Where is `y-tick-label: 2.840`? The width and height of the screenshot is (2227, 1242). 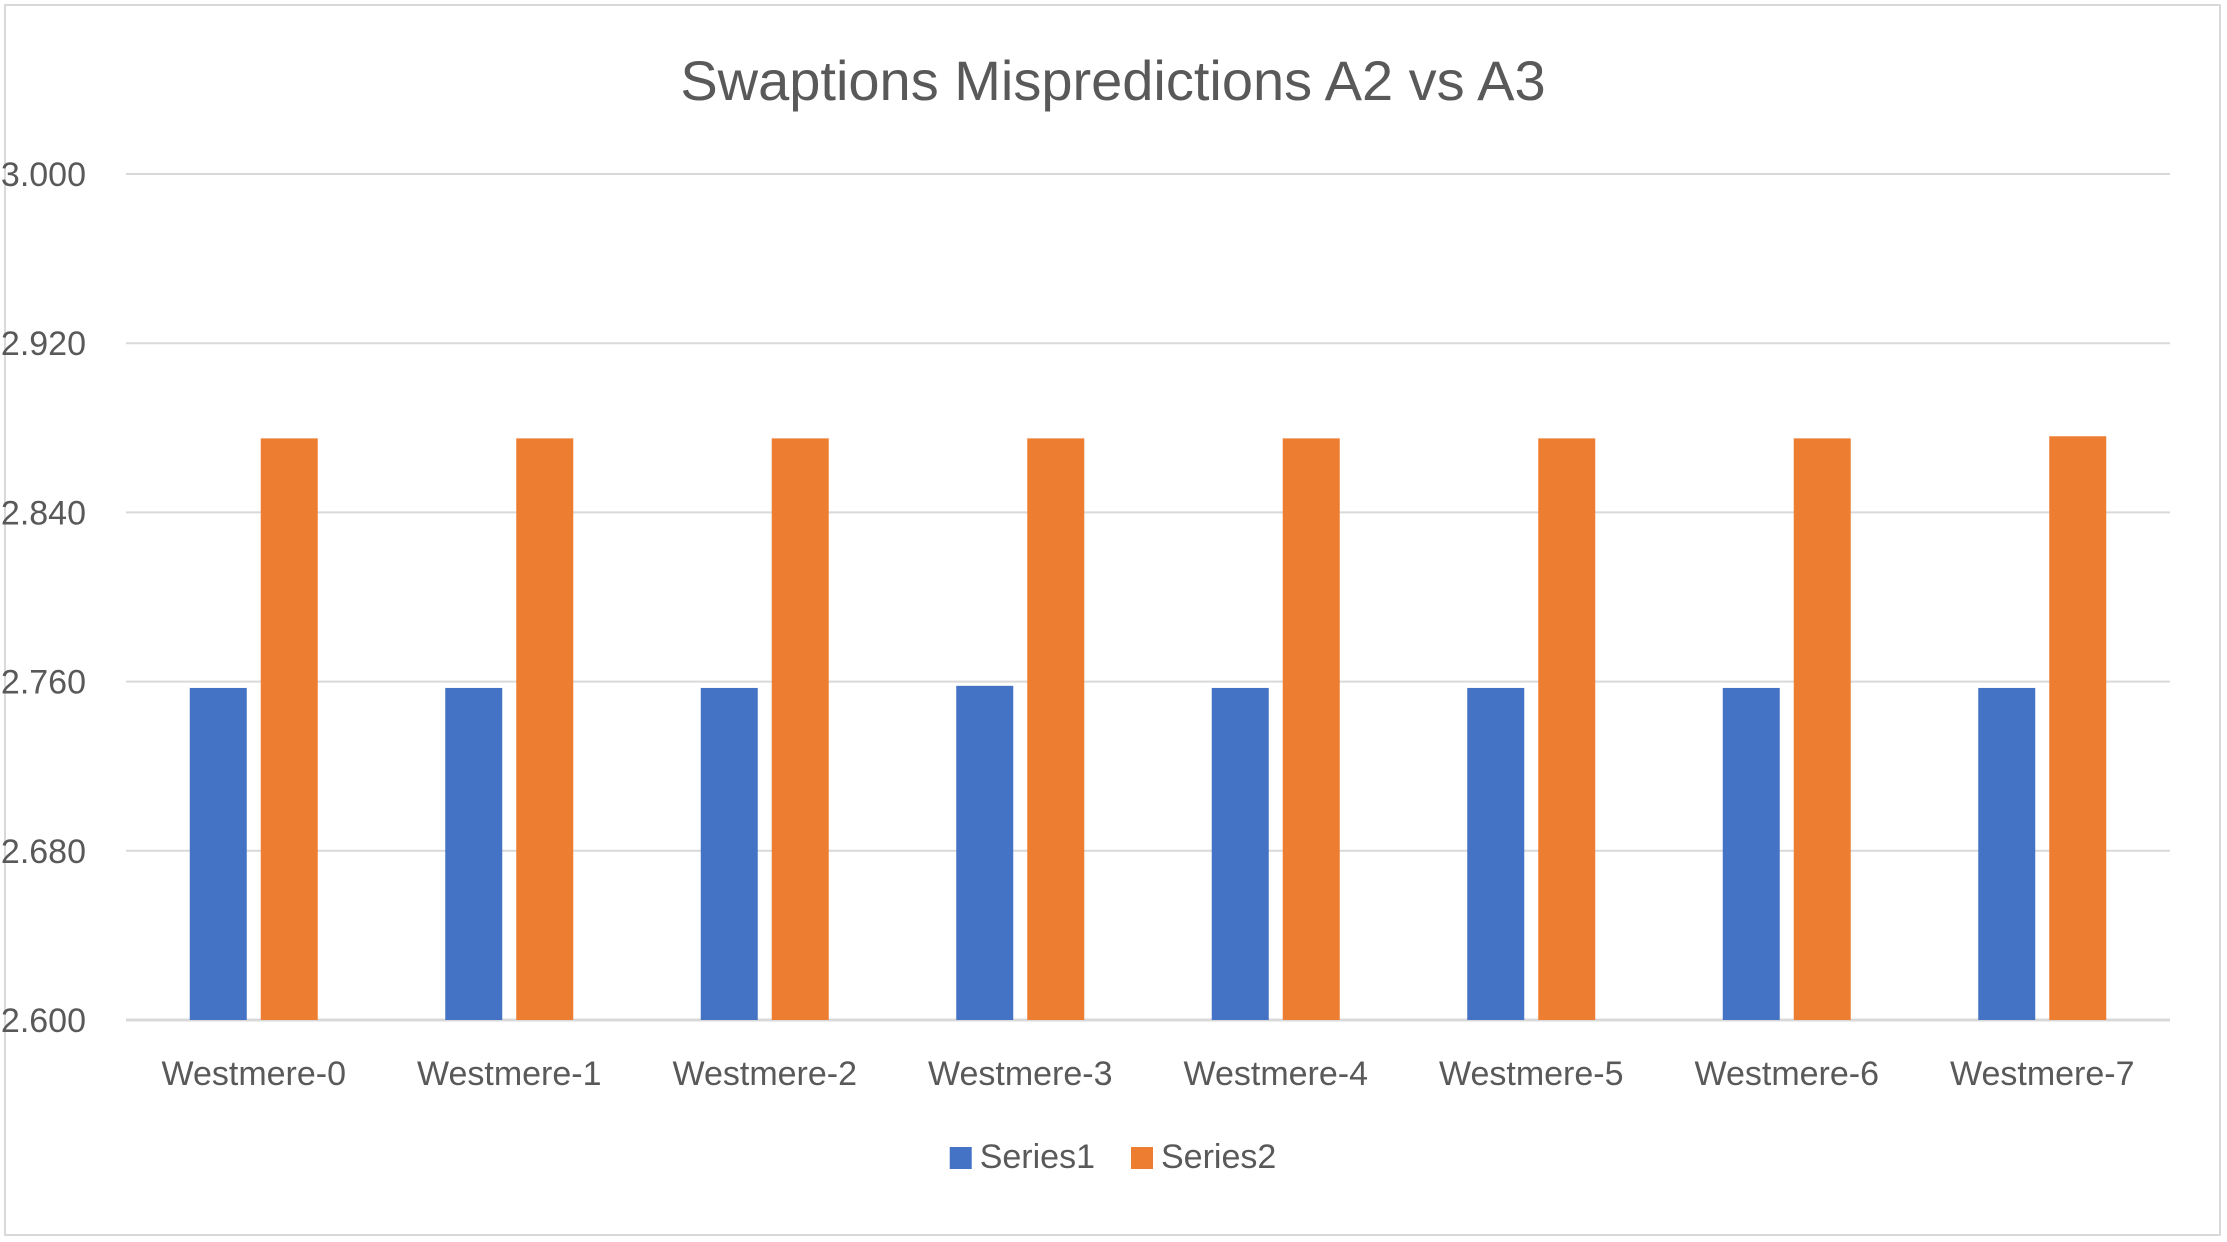 y-tick-label: 2.840 is located at coordinates (43, 513).